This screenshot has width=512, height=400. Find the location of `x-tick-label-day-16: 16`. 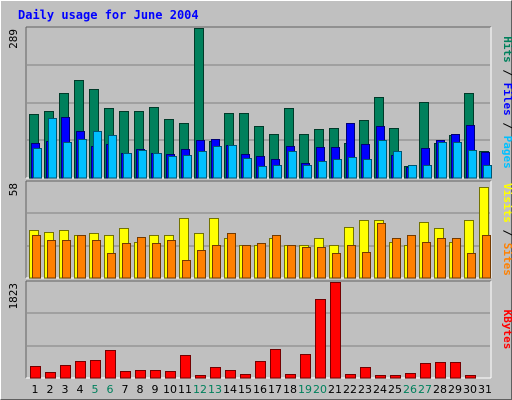

x-tick-label-day-16: 16 is located at coordinates (260, 389).